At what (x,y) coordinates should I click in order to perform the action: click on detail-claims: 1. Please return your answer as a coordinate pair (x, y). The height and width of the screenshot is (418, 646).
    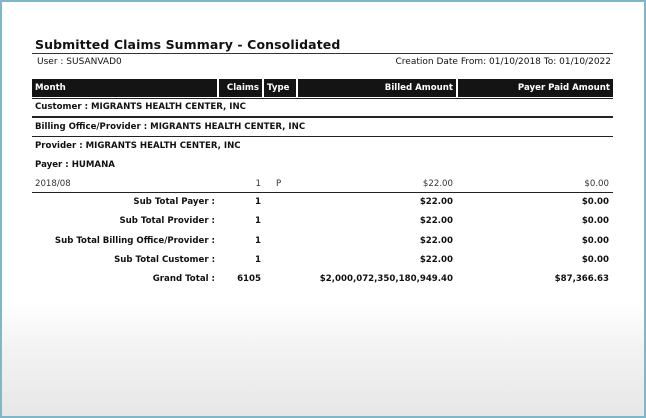
    Looking at the image, I should click on (258, 184).